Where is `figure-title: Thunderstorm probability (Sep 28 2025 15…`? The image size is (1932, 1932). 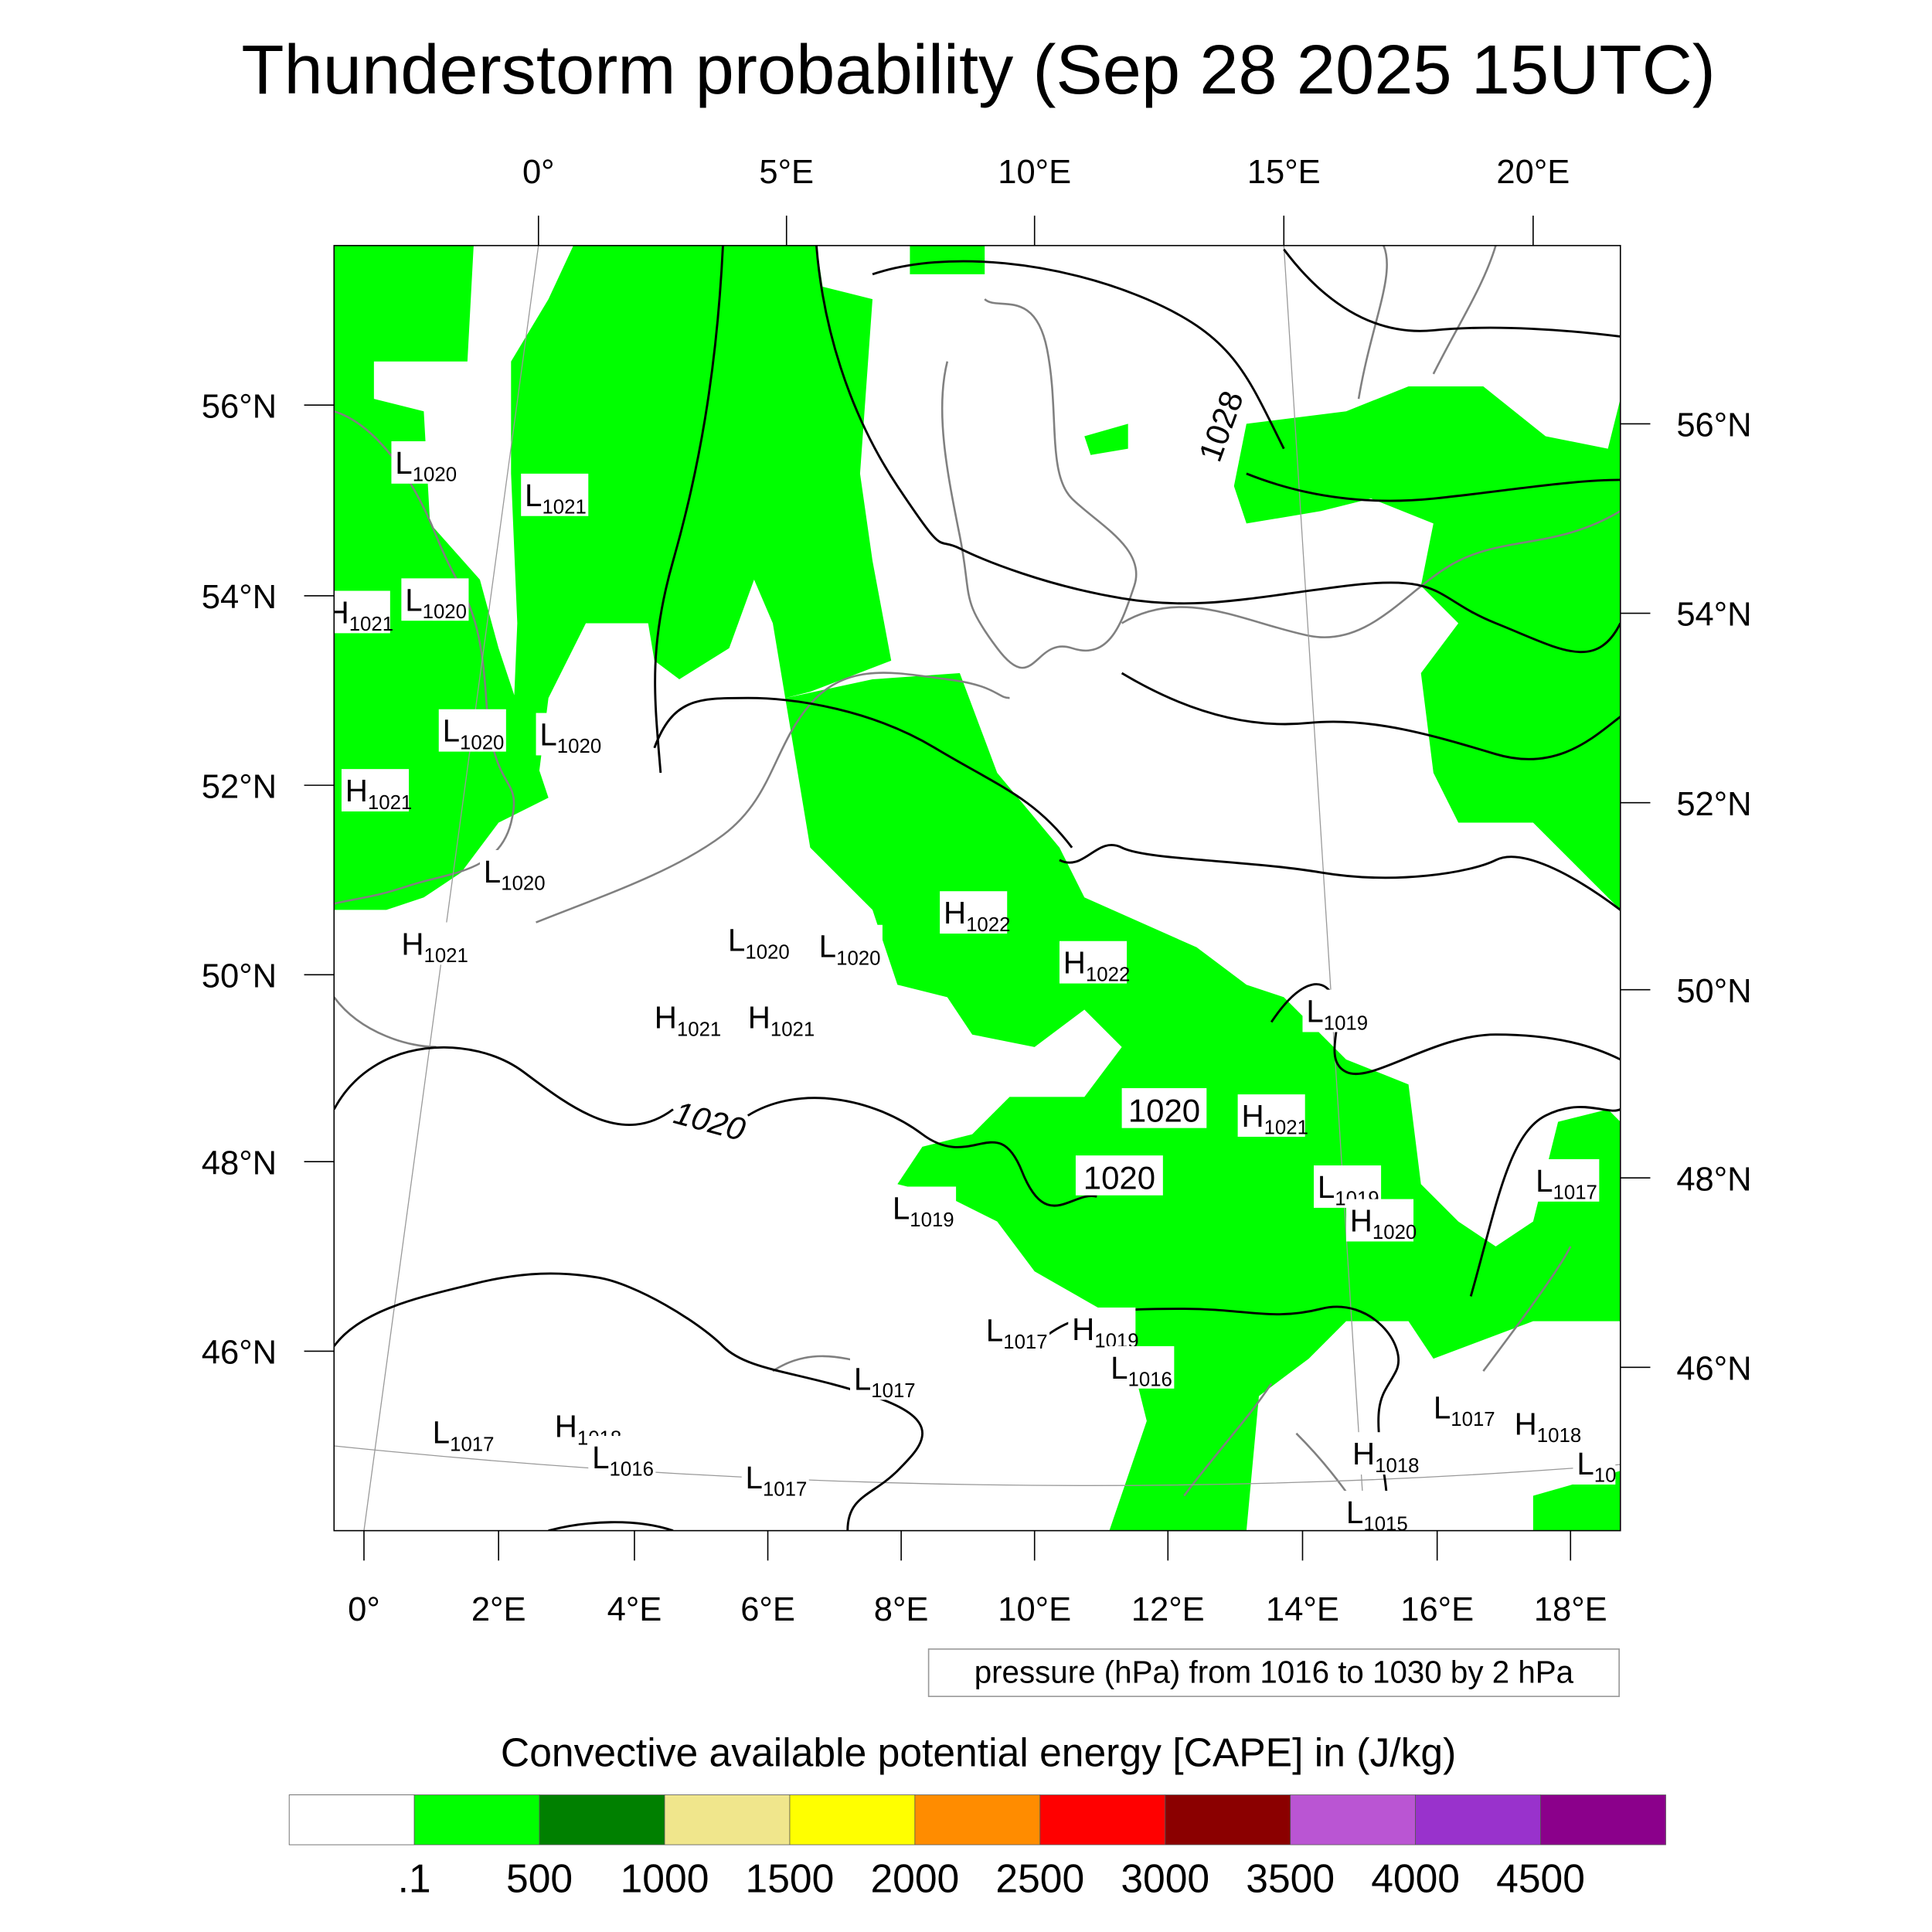 figure-title: Thunderstorm probability (Sep 28 2025 15… is located at coordinates (978, 70).